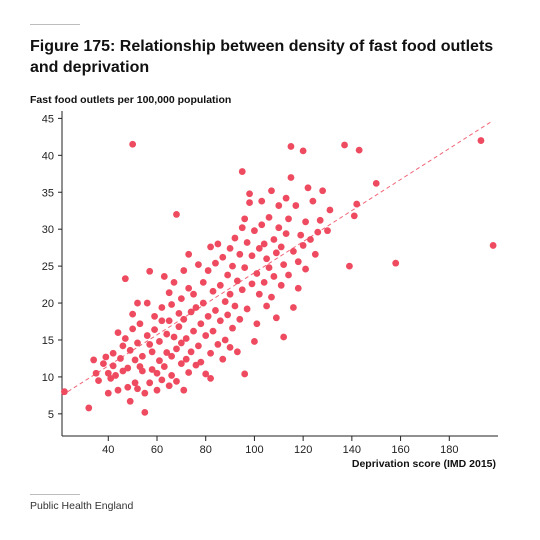 The image size is (540, 540). Describe the element at coordinates (48, 193) in the screenshot. I see `y-tick-label: 35` at that location.